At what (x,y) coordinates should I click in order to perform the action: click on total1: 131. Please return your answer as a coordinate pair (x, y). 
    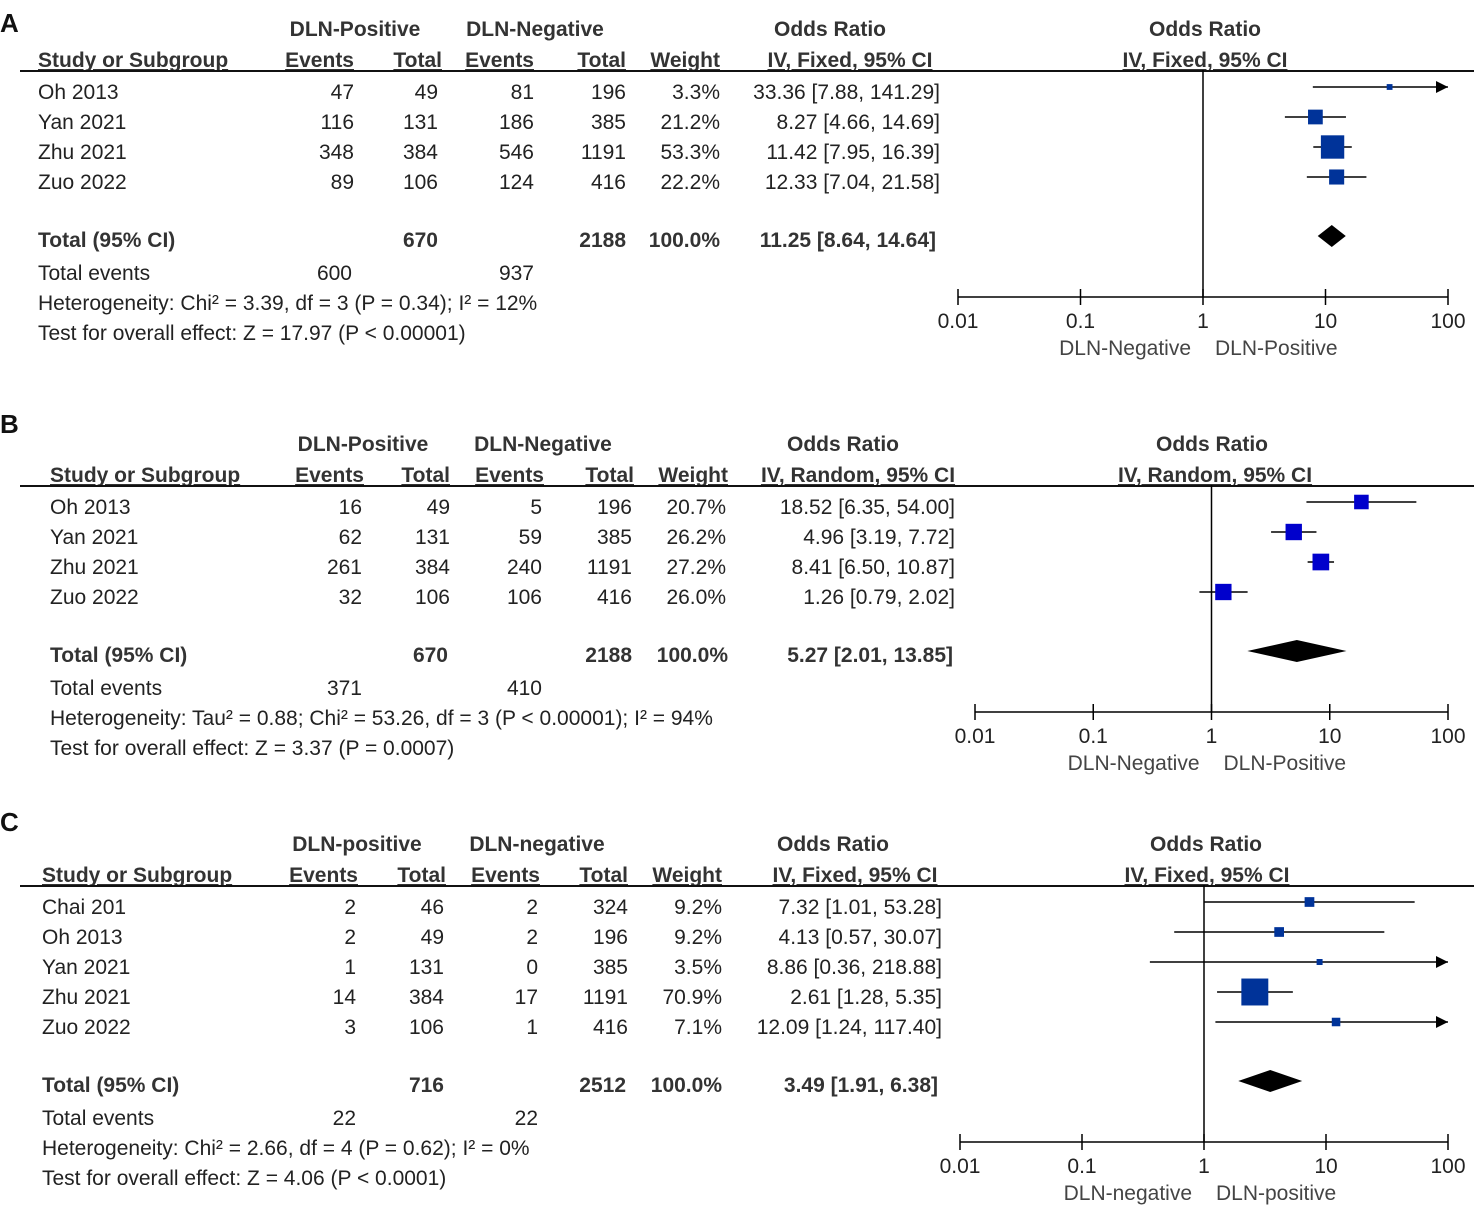
    Looking at the image, I should click on (426, 967).